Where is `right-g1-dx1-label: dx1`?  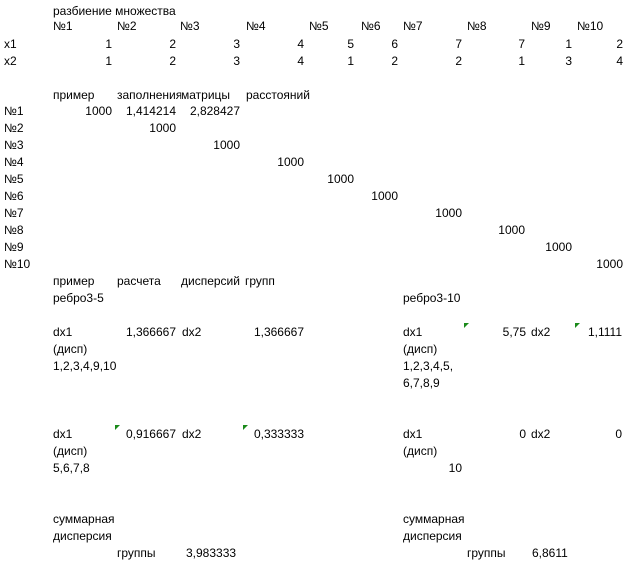
right-g1-dx1-label: dx1 is located at coordinates (413, 332).